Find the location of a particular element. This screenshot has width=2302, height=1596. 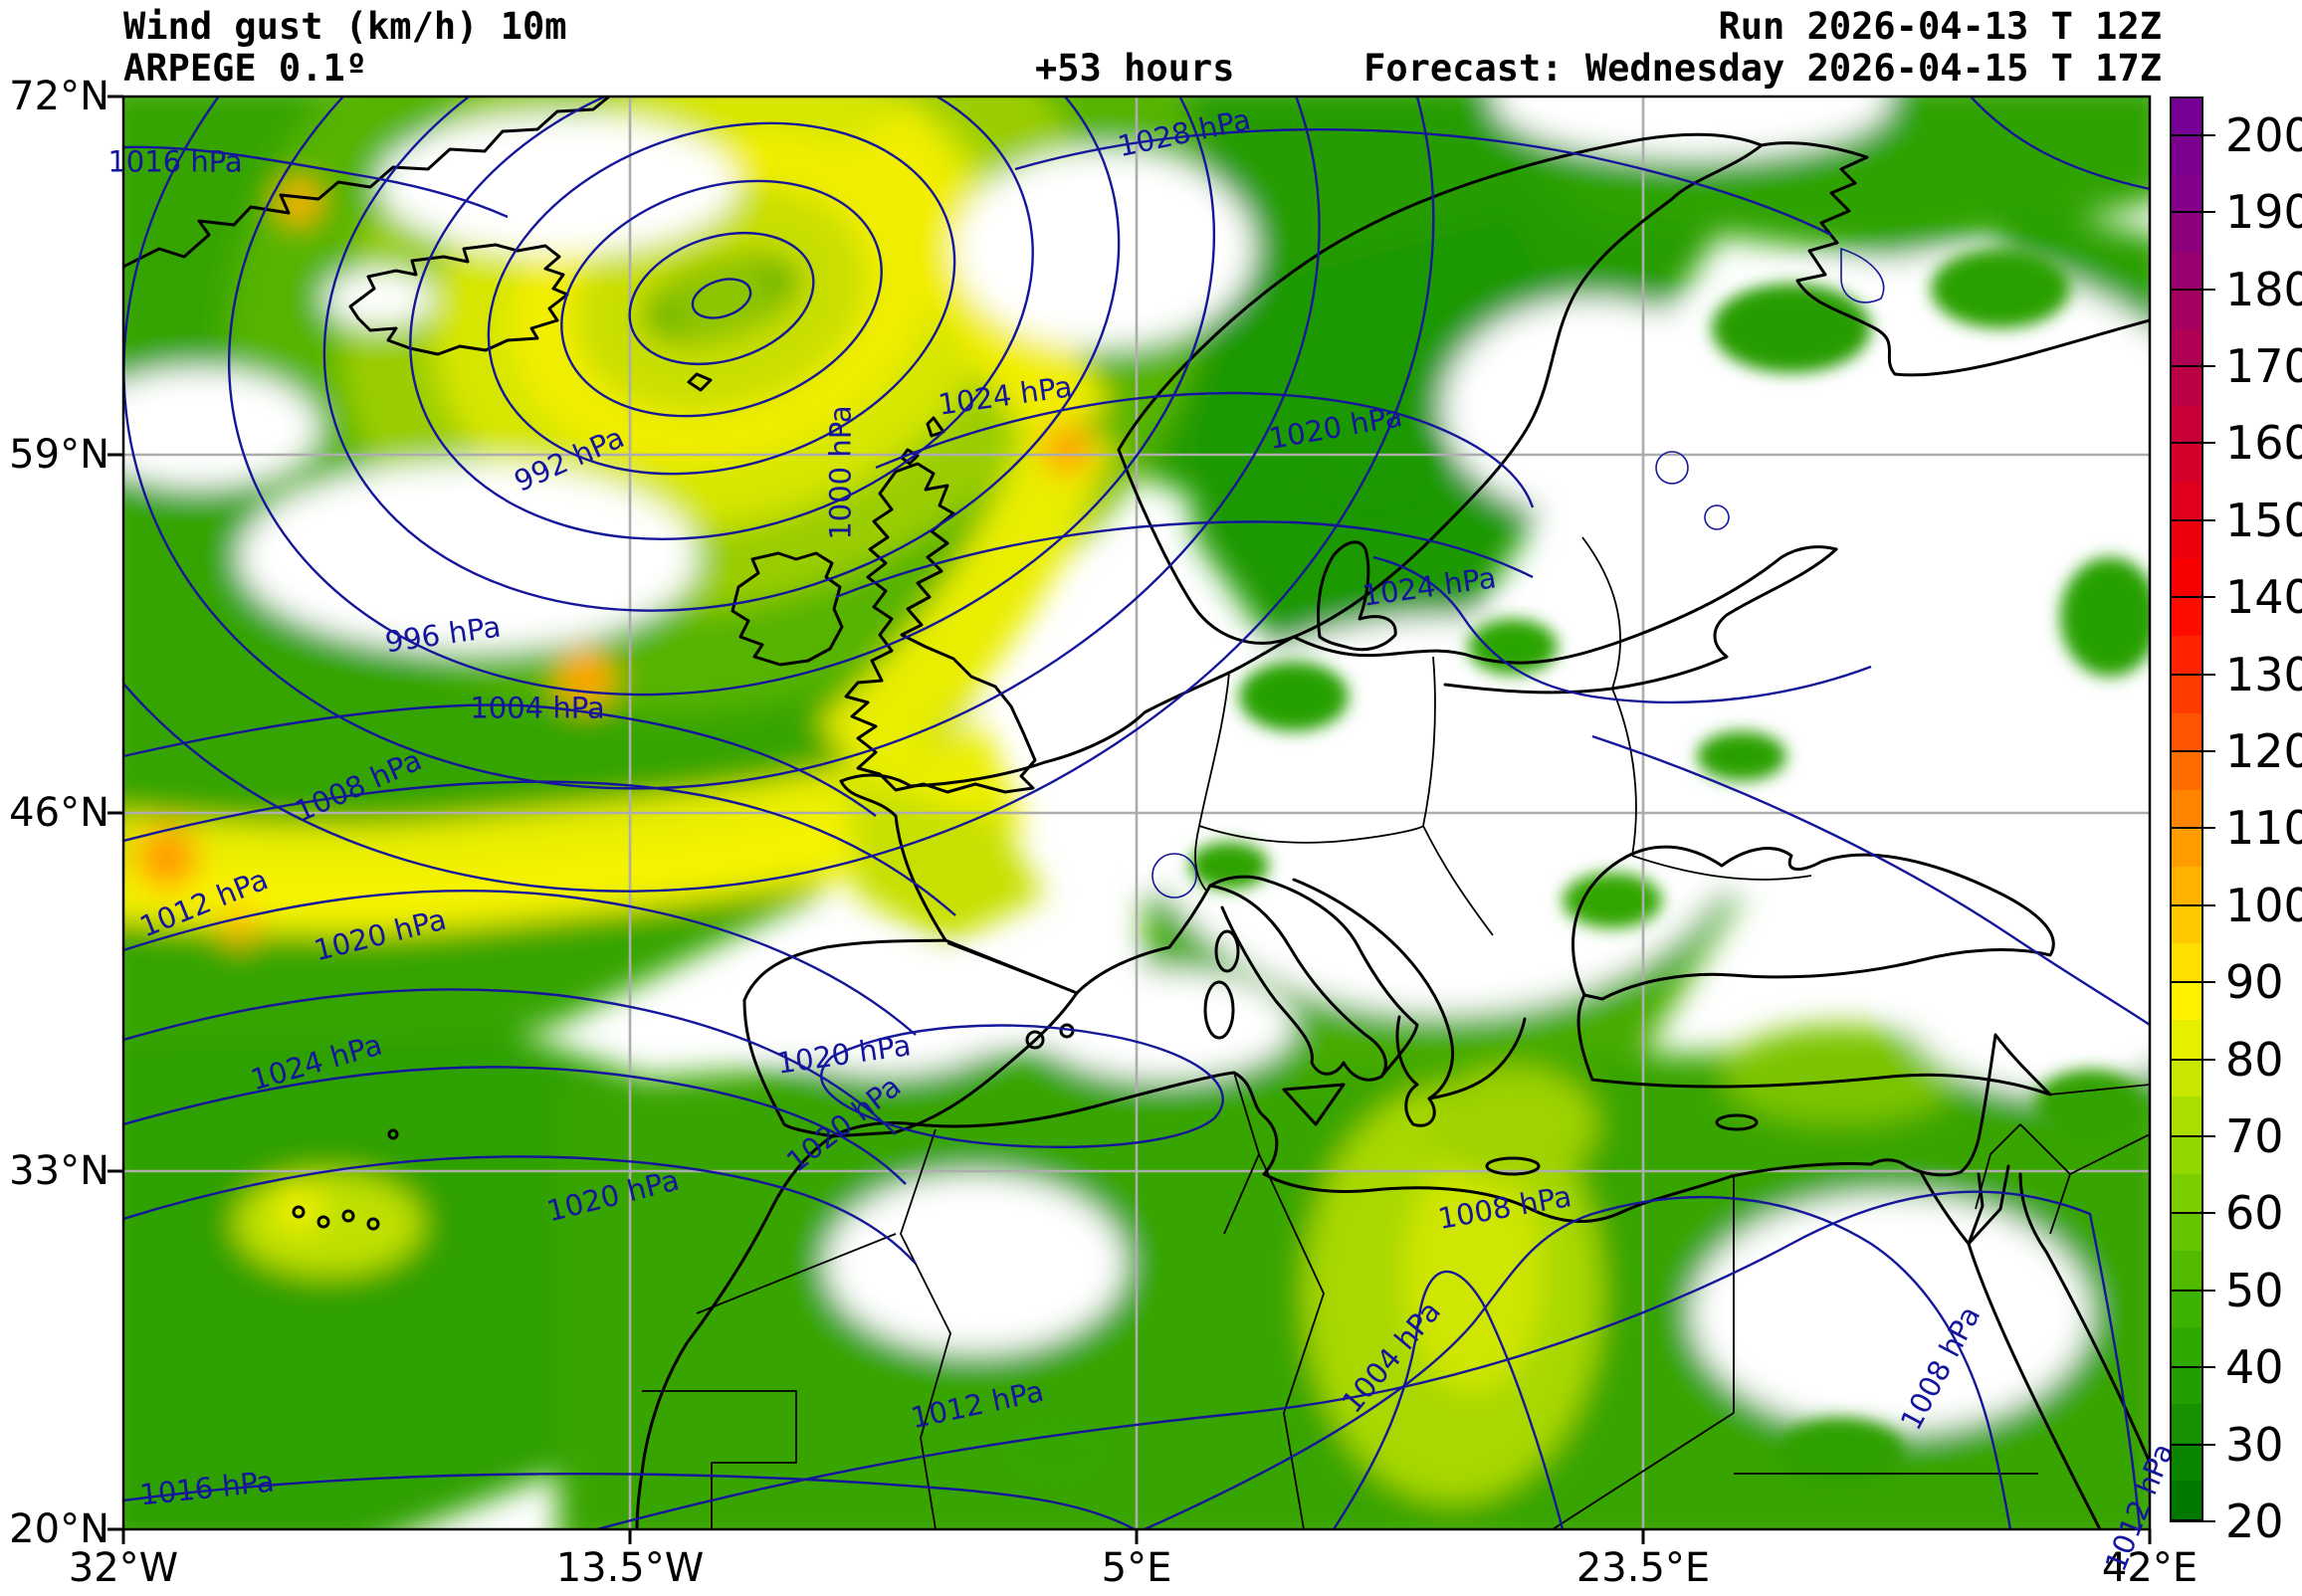

colorbar-tick-label: 170 is located at coordinates (2263, 366).